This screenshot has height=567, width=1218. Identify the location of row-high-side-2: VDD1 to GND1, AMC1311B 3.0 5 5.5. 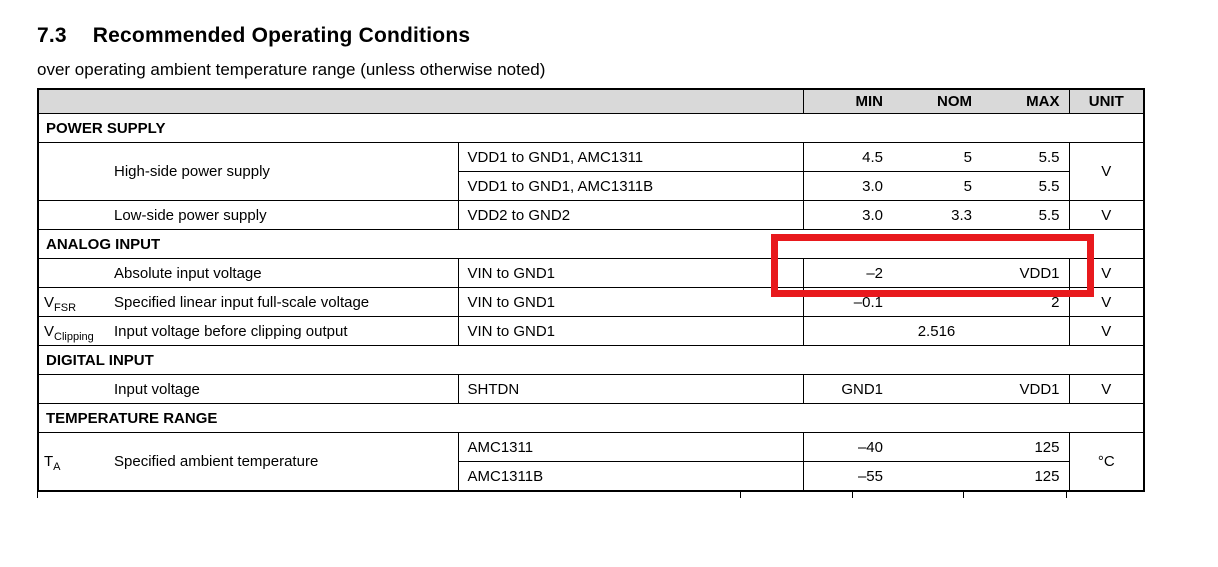
(591, 186).